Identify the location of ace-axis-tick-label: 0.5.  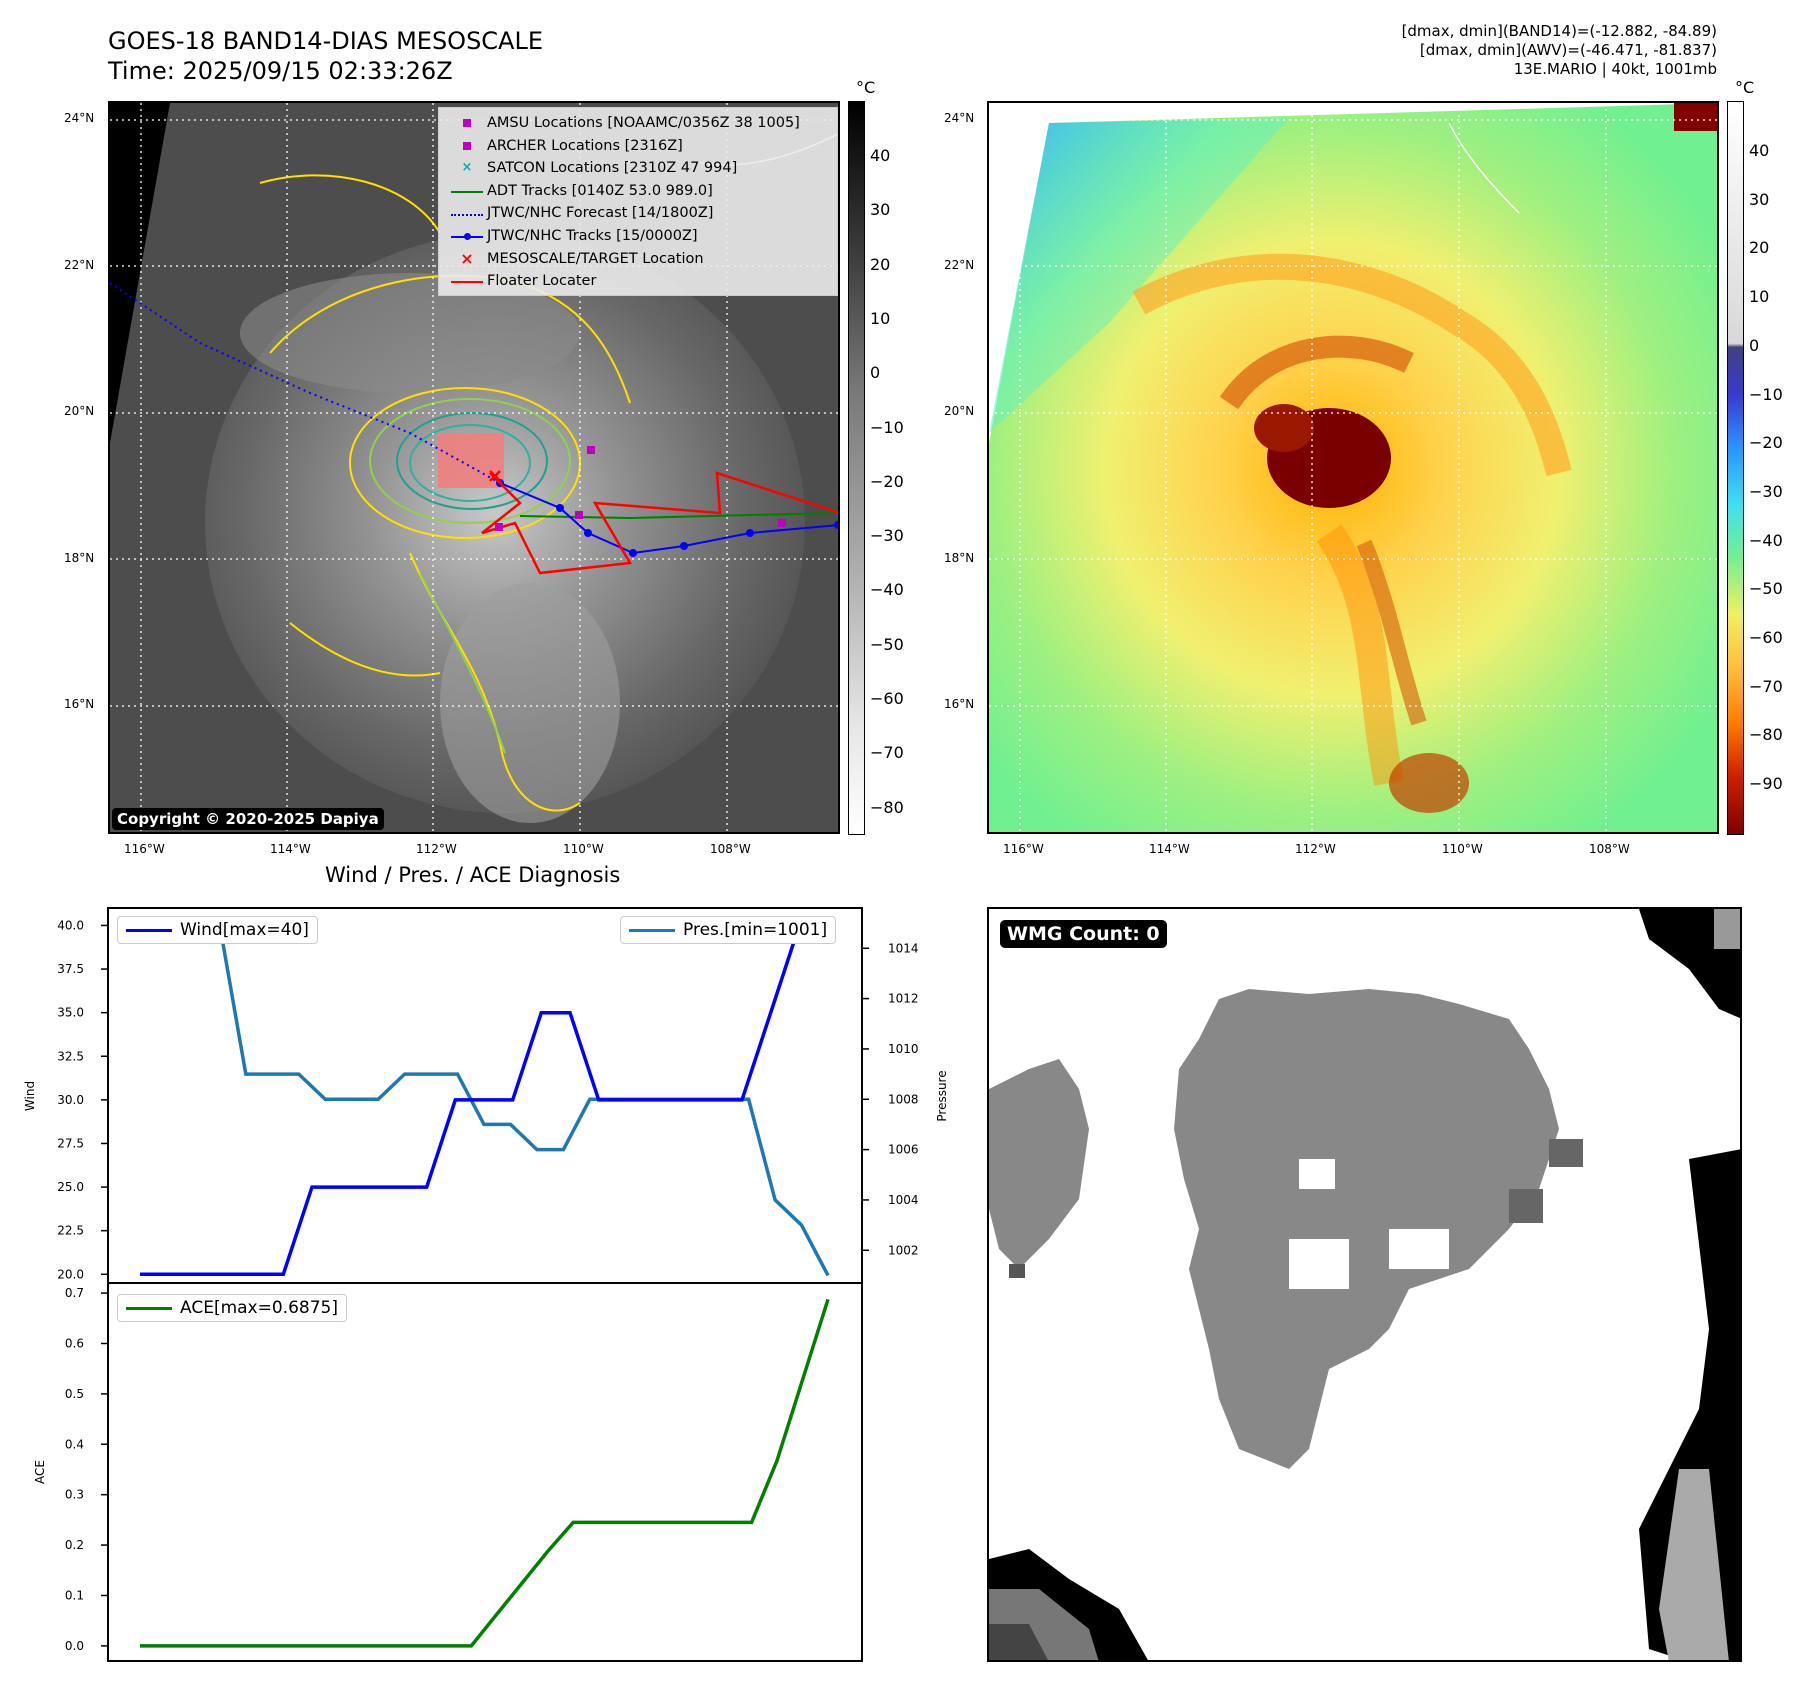
(74, 1394).